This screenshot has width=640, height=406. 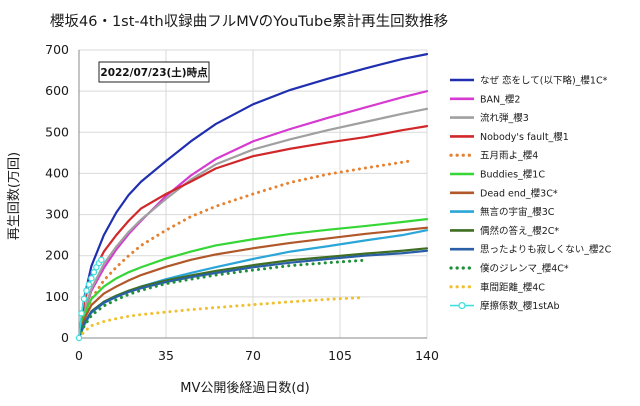 I want to click on y-tick-label: 400, so click(x=57, y=172).